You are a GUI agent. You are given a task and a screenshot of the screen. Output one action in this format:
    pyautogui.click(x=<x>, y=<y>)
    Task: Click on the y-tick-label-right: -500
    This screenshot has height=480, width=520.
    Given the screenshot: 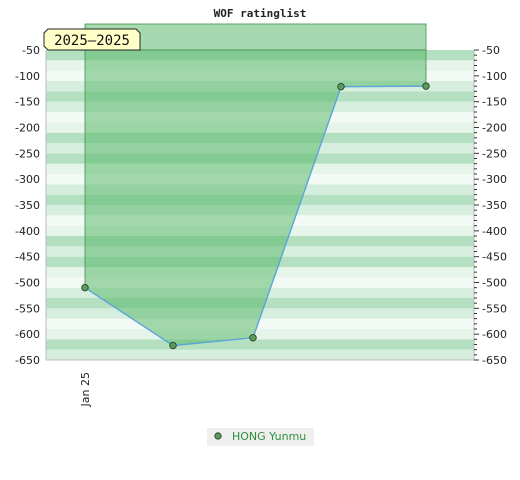 What is the action you would take?
    pyautogui.click(x=494, y=283)
    